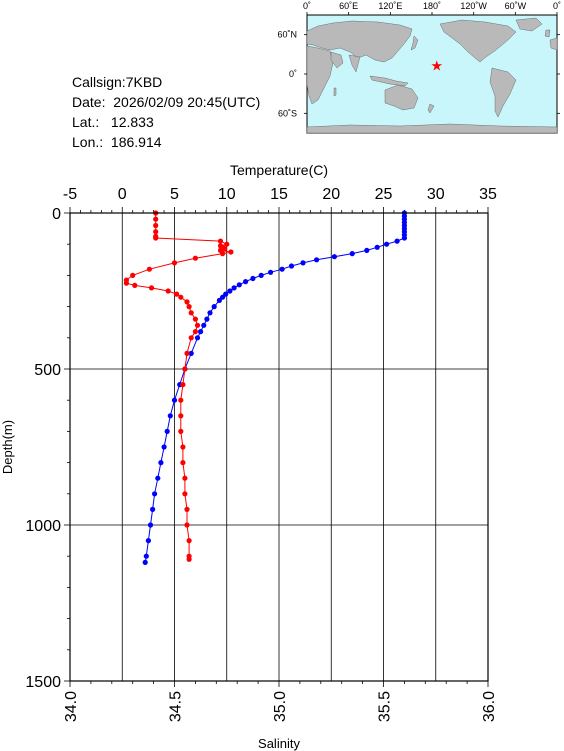 This screenshot has width=564, height=751. What do you see at coordinates (488, 194) in the screenshot?
I see `temperature-tick-label: 35` at bounding box center [488, 194].